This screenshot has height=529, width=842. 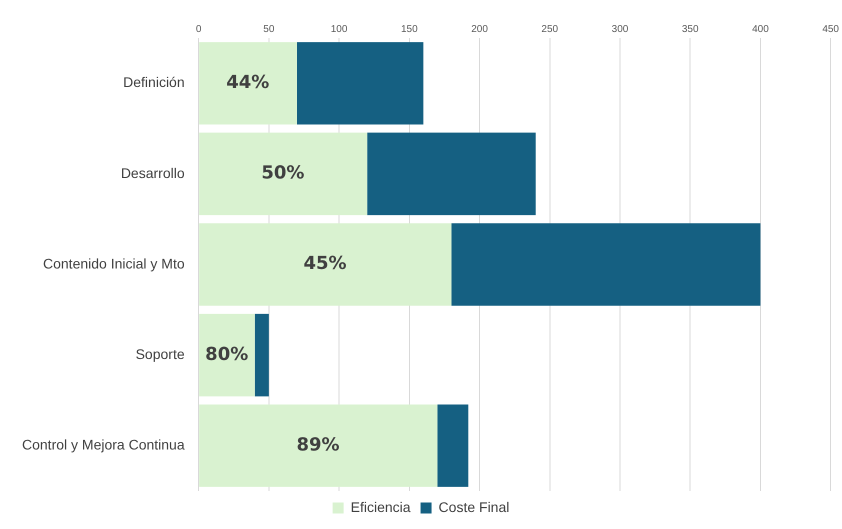 What do you see at coordinates (761, 29) in the screenshot?
I see `x-tick-label: 400` at bounding box center [761, 29].